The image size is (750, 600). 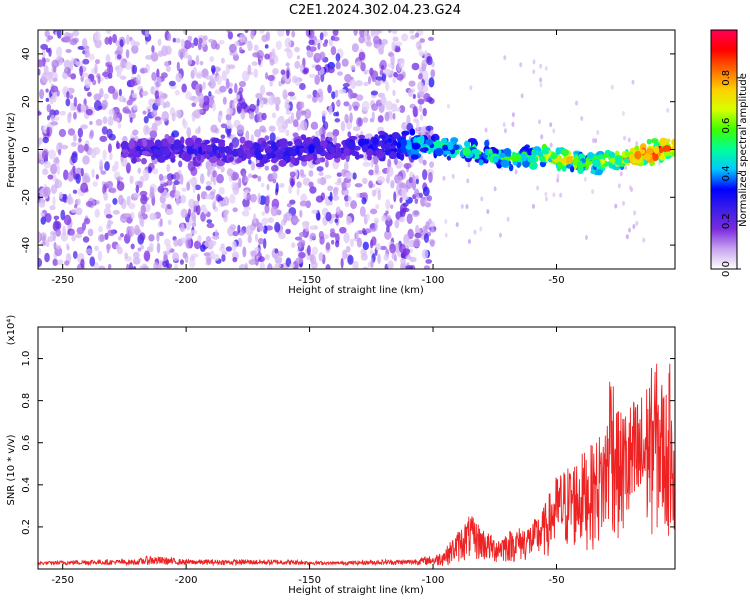 I want to click on spectrogram-x-label: Height of straight line (km), so click(x=356, y=290).